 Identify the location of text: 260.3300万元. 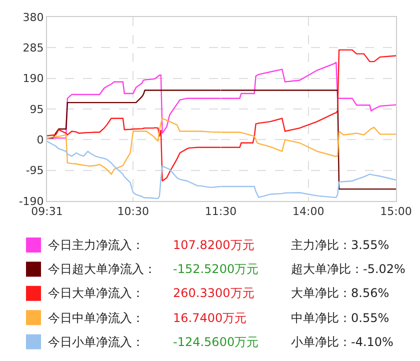
(213, 293).